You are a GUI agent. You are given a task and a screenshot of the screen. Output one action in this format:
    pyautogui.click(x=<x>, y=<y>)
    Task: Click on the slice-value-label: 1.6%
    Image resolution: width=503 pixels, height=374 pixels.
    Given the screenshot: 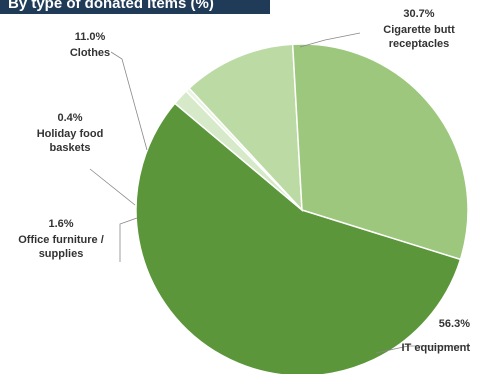 What is the action you would take?
    pyautogui.click(x=60, y=224)
    